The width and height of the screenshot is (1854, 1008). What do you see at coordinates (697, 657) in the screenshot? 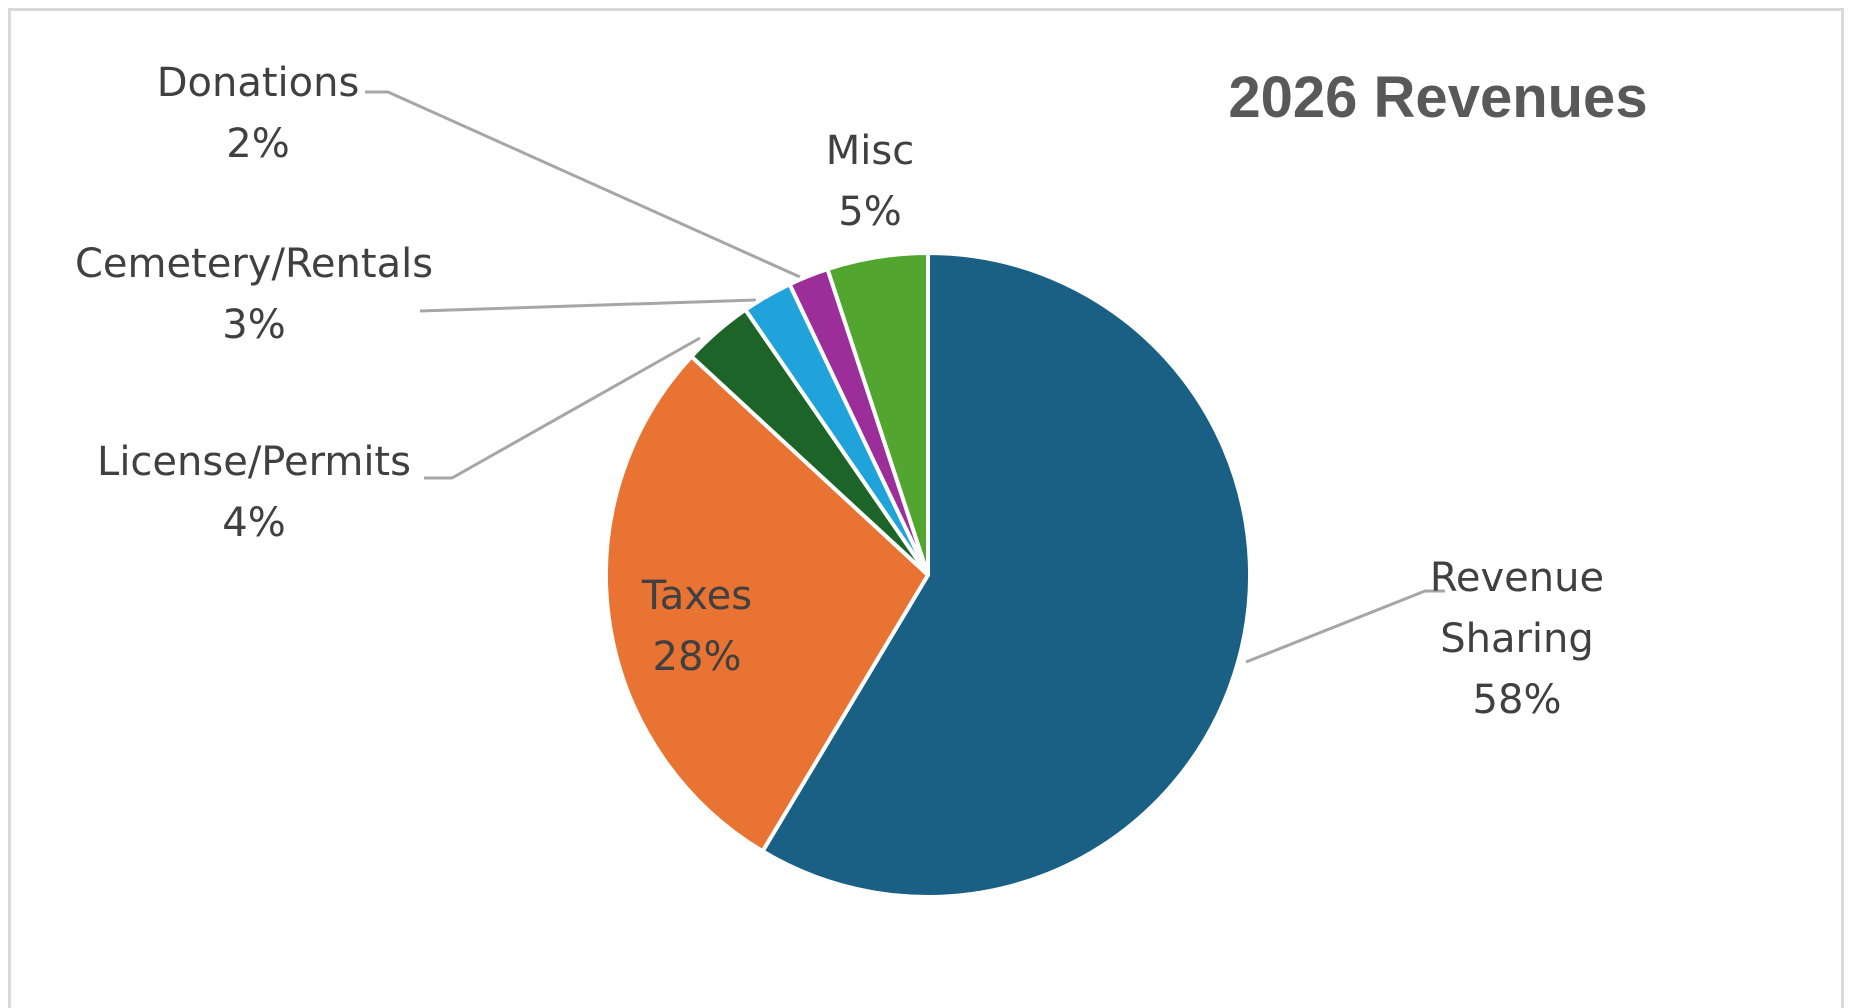
I see `data-label-value-taxes: 28%` at bounding box center [697, 657].